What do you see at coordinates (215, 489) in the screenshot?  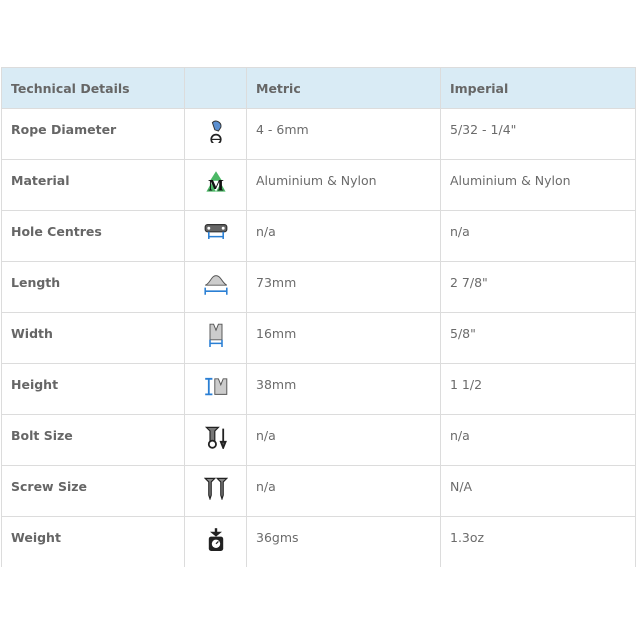 I see `screw-icon` at bounding box center [215, 489].